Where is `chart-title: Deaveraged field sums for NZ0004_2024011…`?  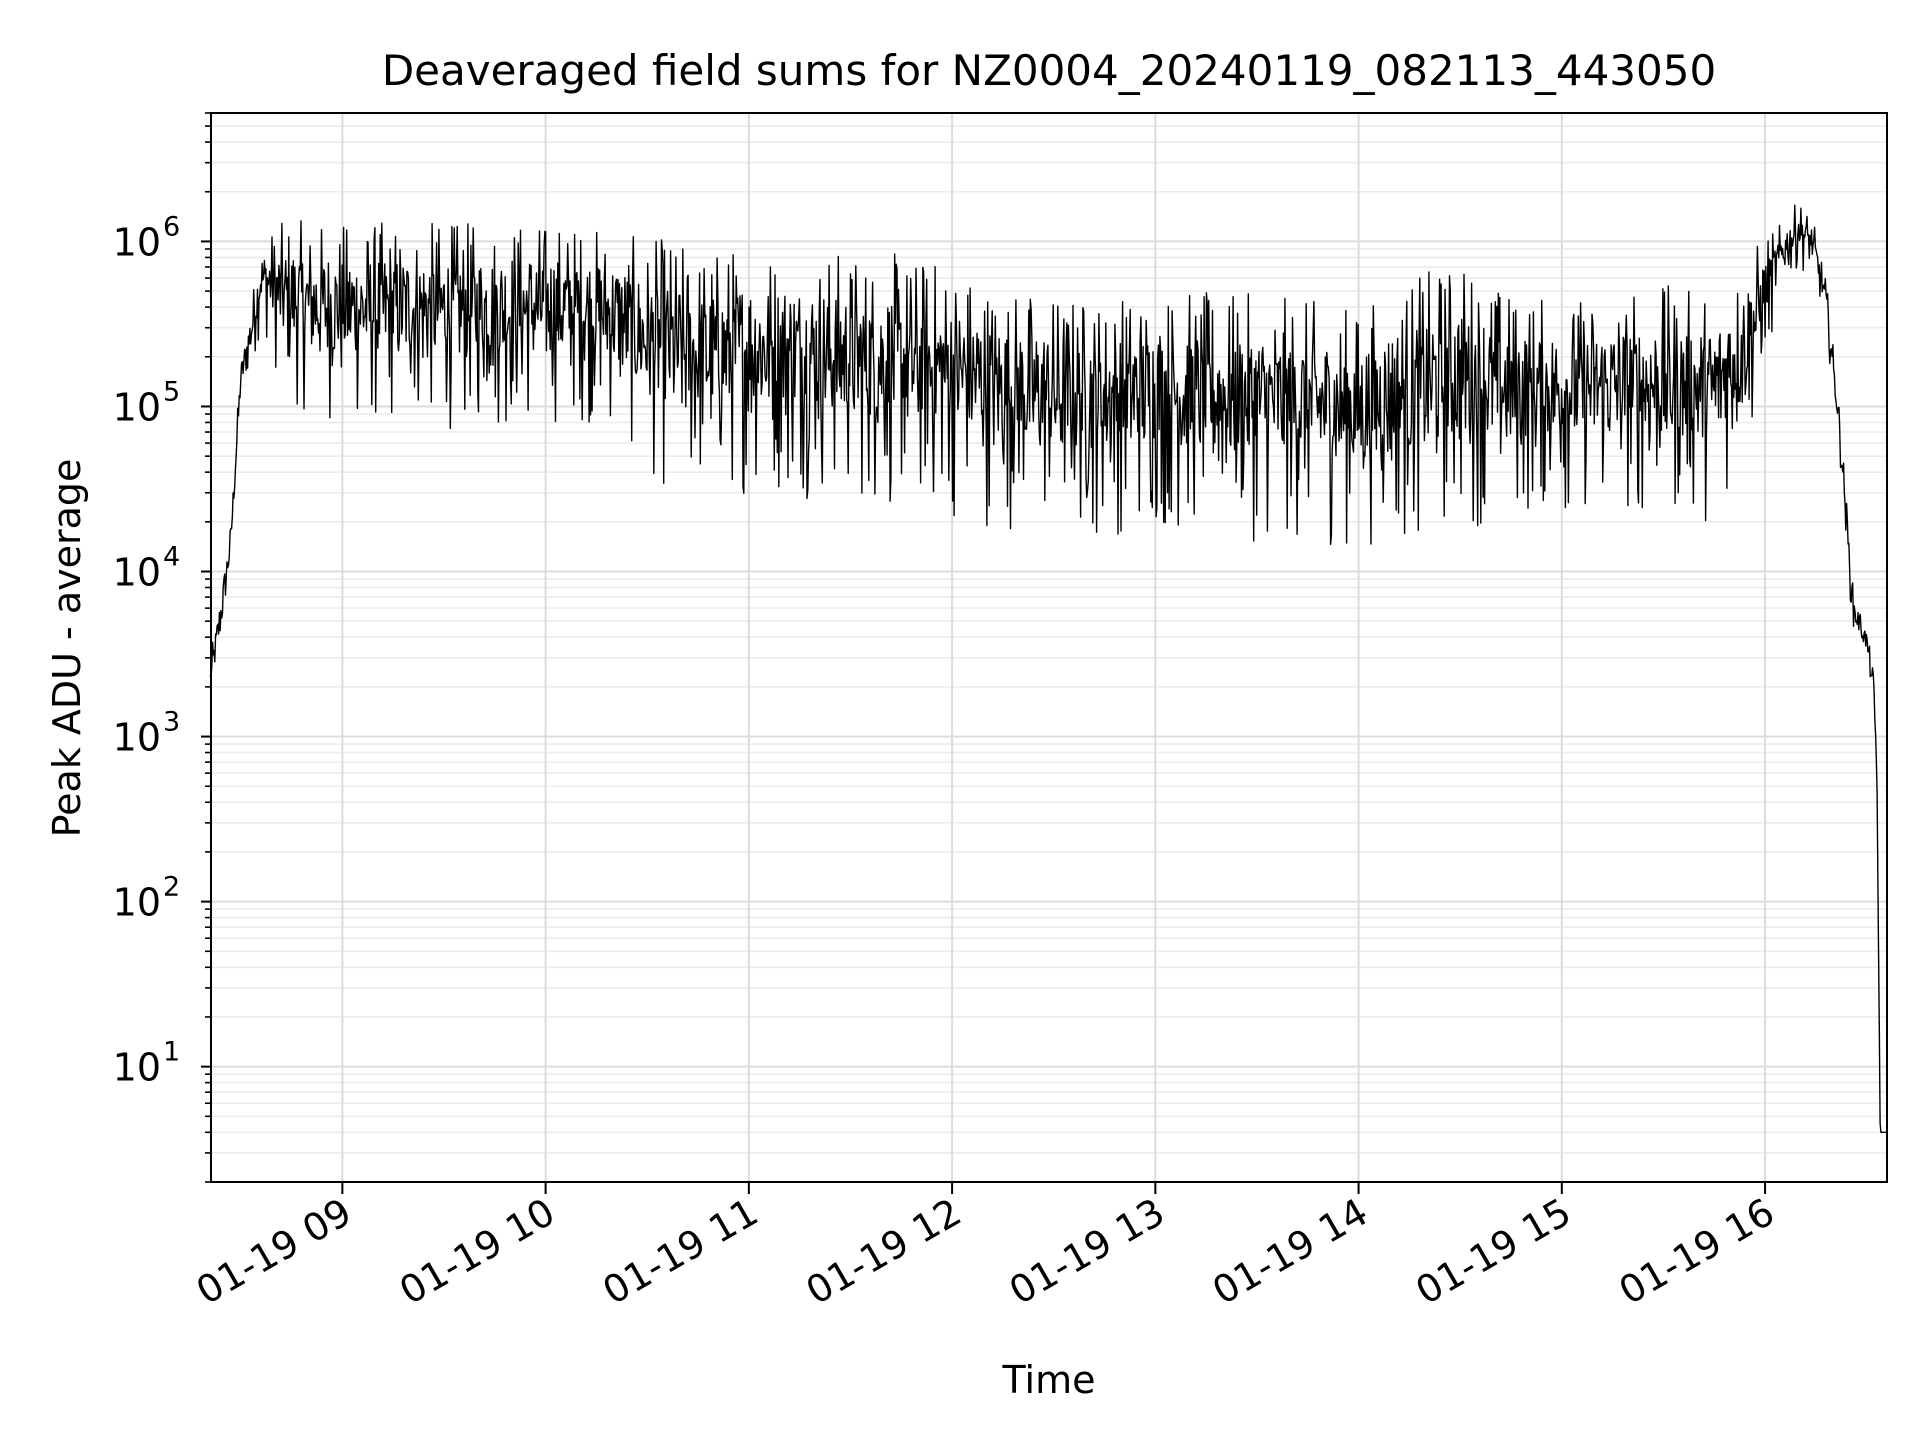 chart-title: Deaveraged field sums for NZ0004_2024011… is located at coordinates (1049, 70).